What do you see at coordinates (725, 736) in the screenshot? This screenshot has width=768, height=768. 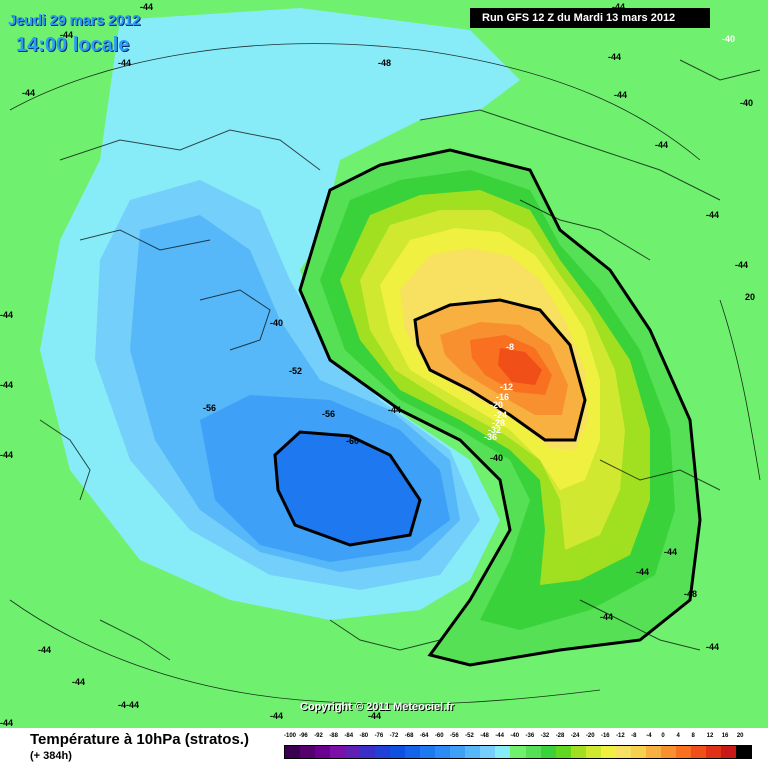 I see `legend-tick: 16` at bounding box center [725, 736].